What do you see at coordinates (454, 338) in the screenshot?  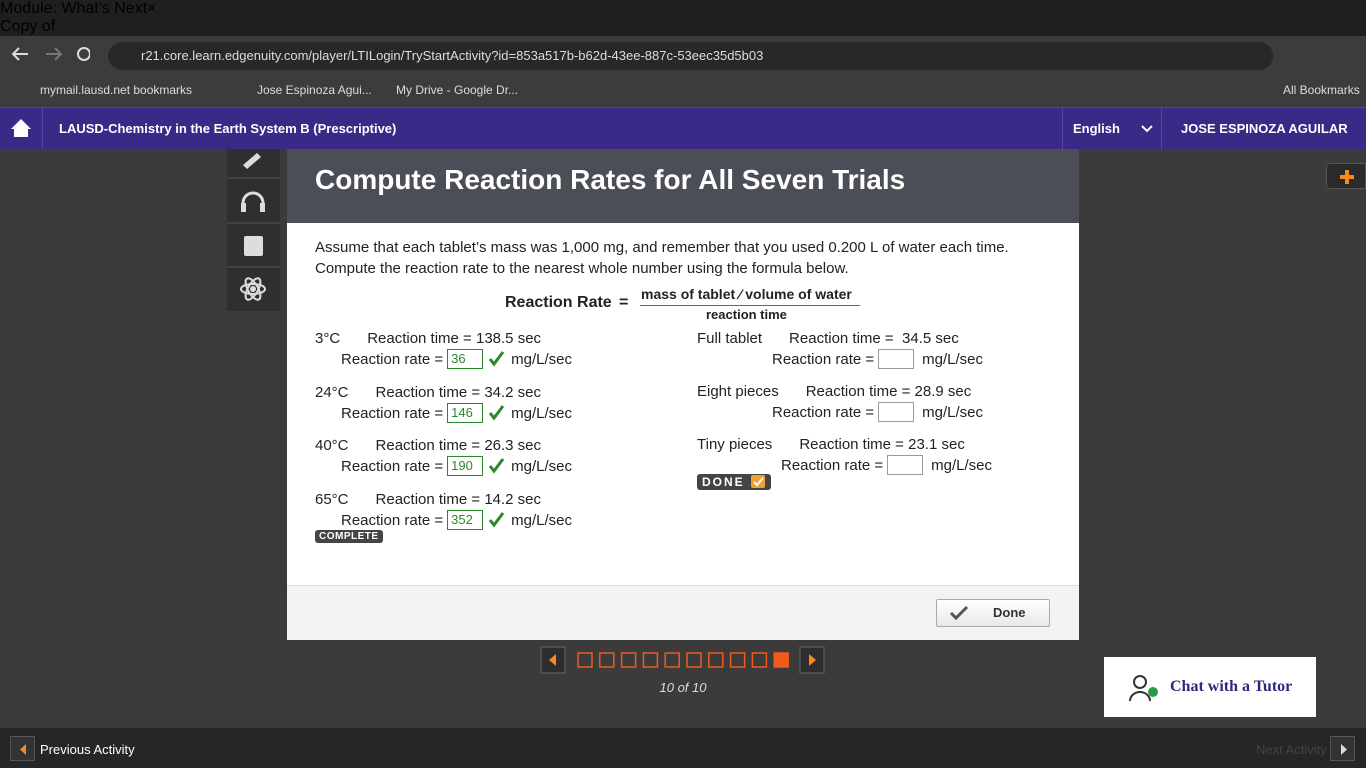 I see `reaction-time: Reaction time = 138.5 sec` at bounding box center [454, 338].